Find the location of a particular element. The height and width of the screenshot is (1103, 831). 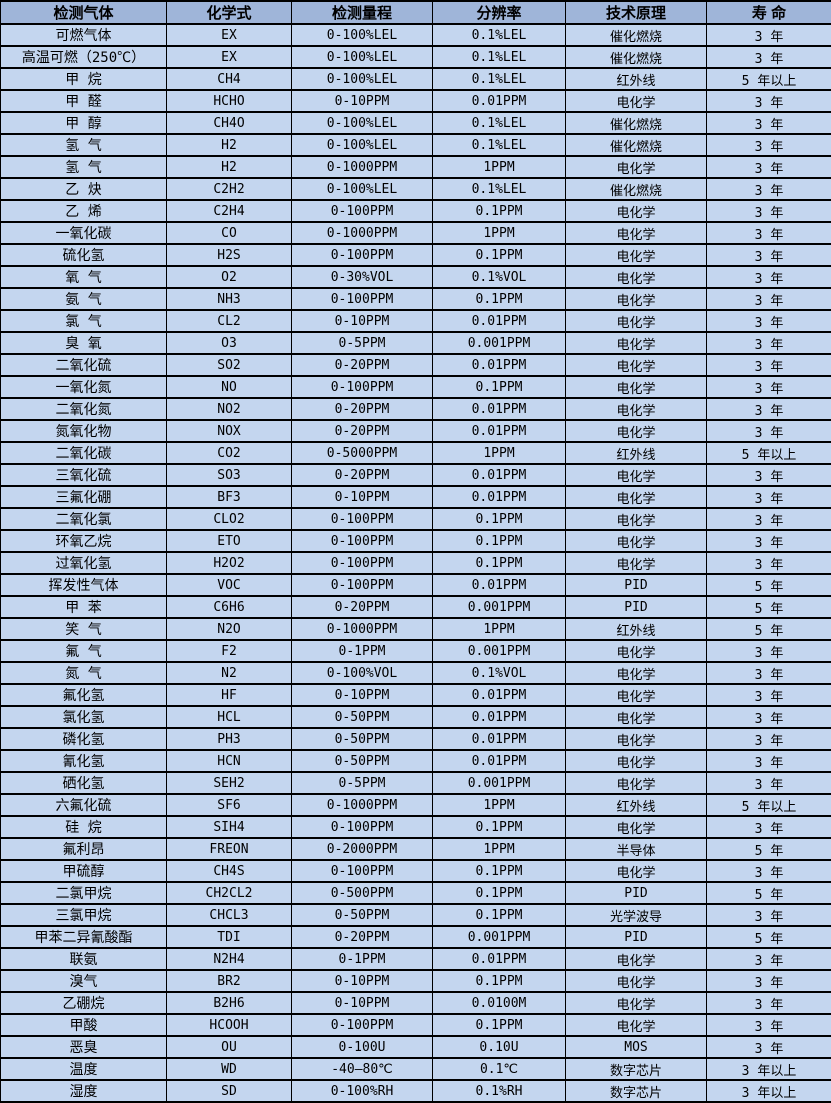

cell-formula: SF6 is located at coordinates (229, 805).